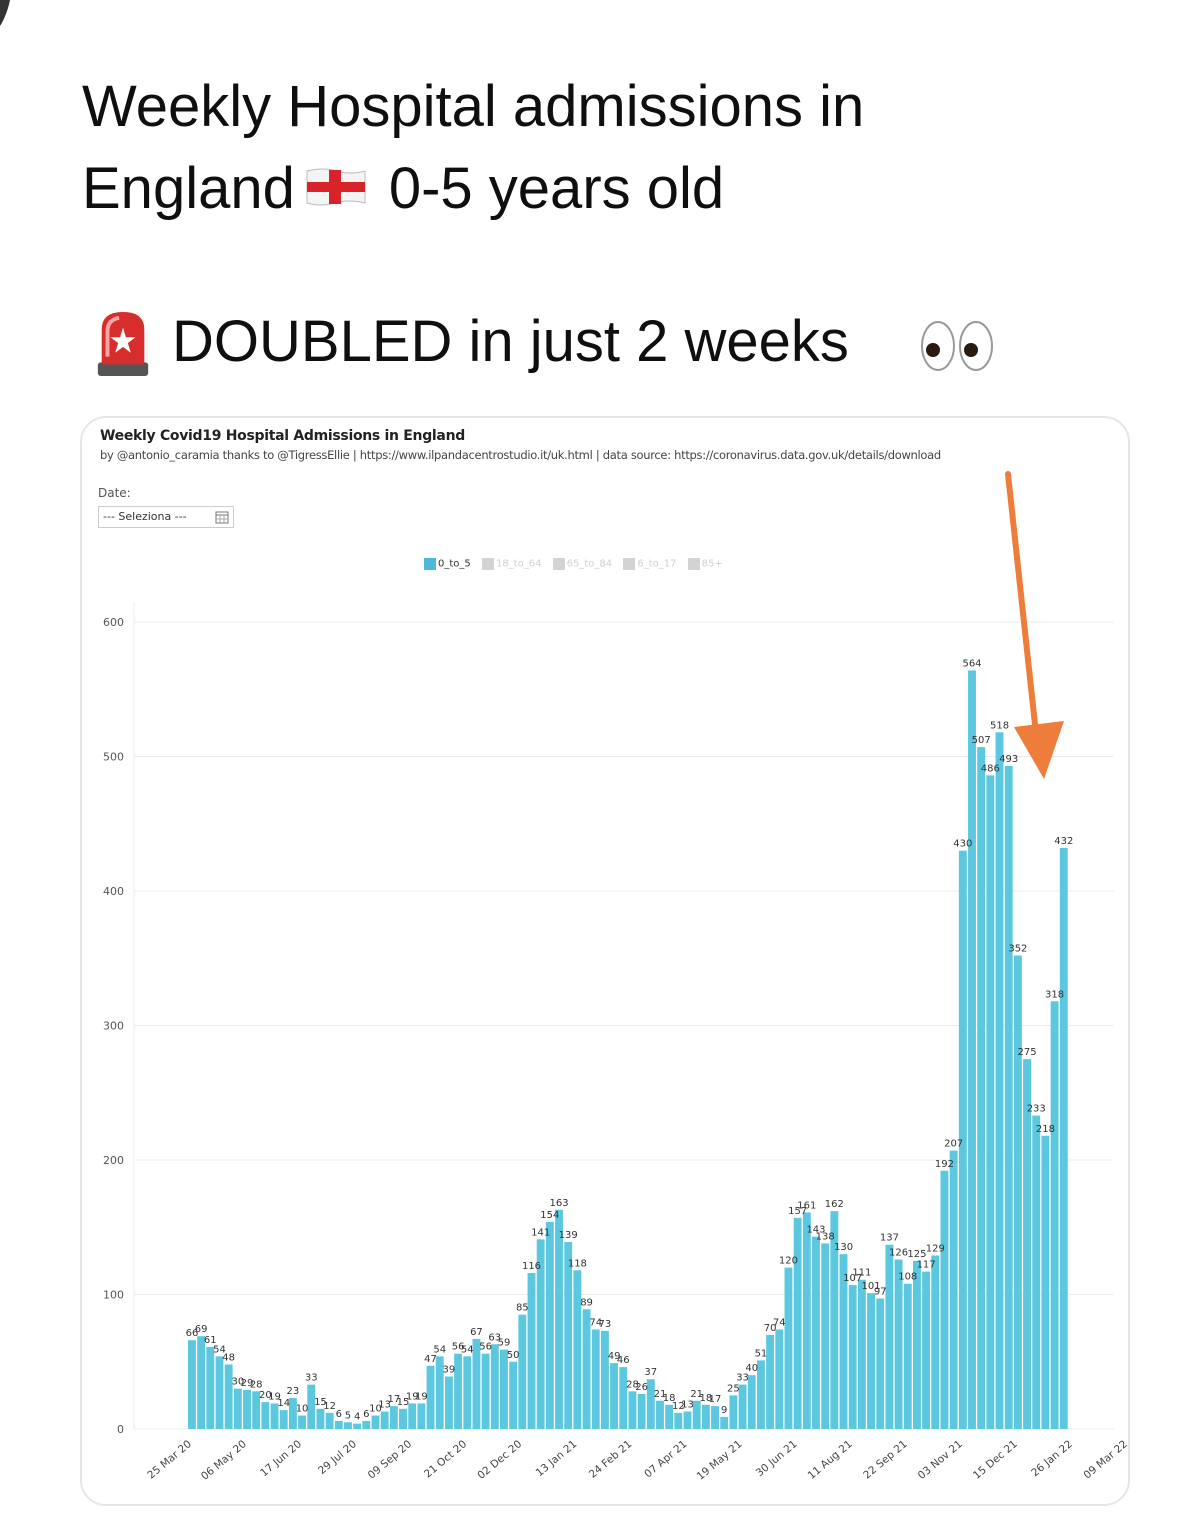 The image size is (1200, 1529). I want to click on legend-item-85-plus: 85+, so click(705, 564).